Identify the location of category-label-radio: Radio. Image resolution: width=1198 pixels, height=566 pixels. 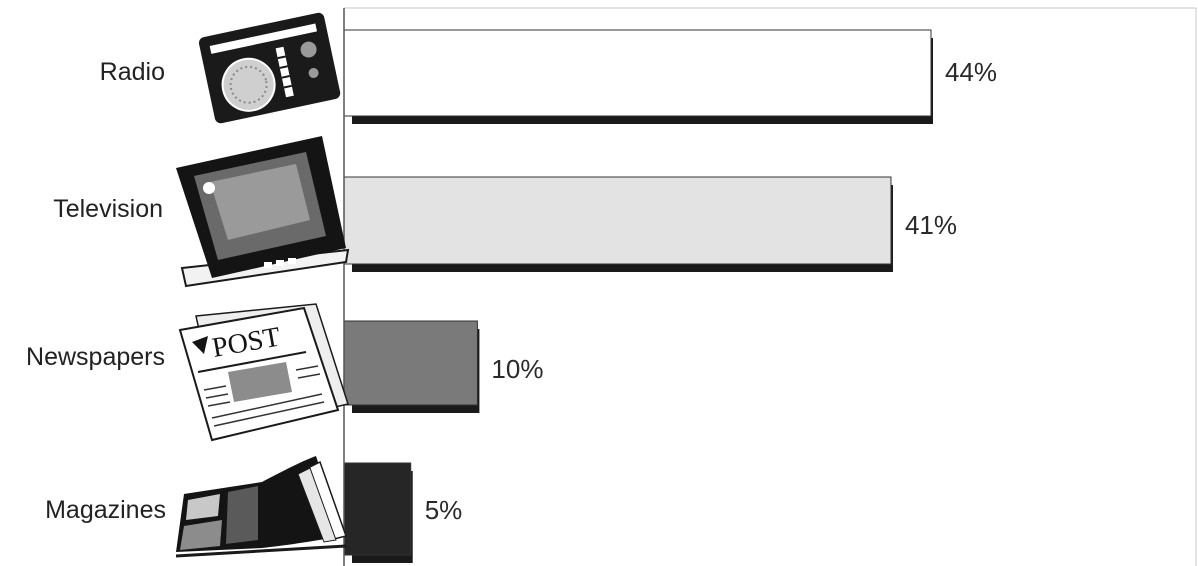
(132, 72).